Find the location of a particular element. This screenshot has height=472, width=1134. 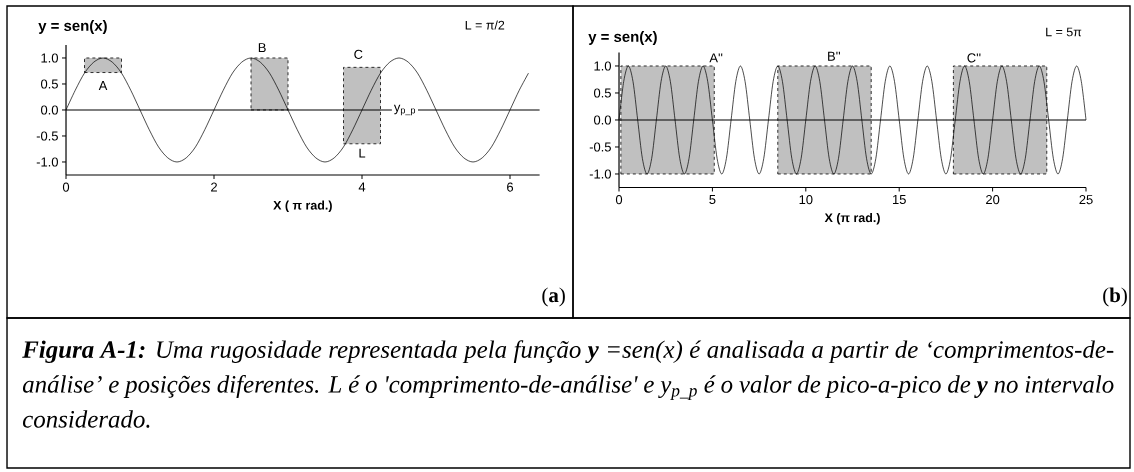

annotation: L is located at coordinates (362, 153).